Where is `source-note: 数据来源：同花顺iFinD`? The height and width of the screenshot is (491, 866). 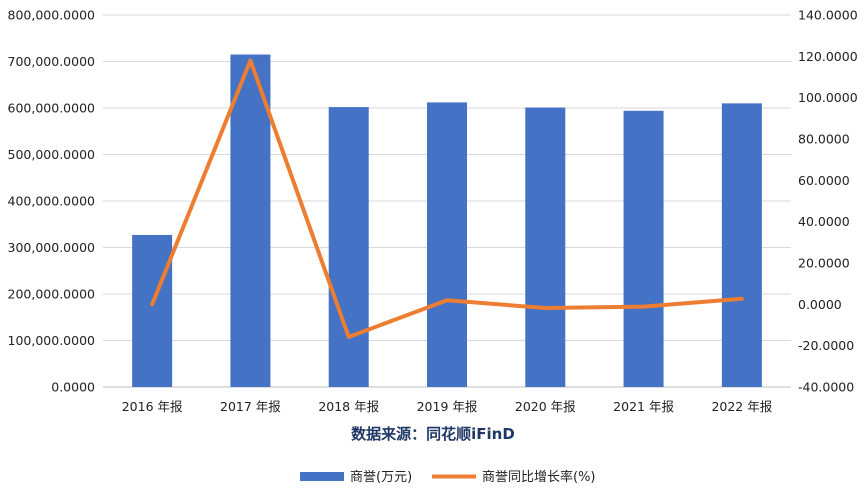 source-note: 数据来源：同花顺iFinD is located at coordinates (433, 434).